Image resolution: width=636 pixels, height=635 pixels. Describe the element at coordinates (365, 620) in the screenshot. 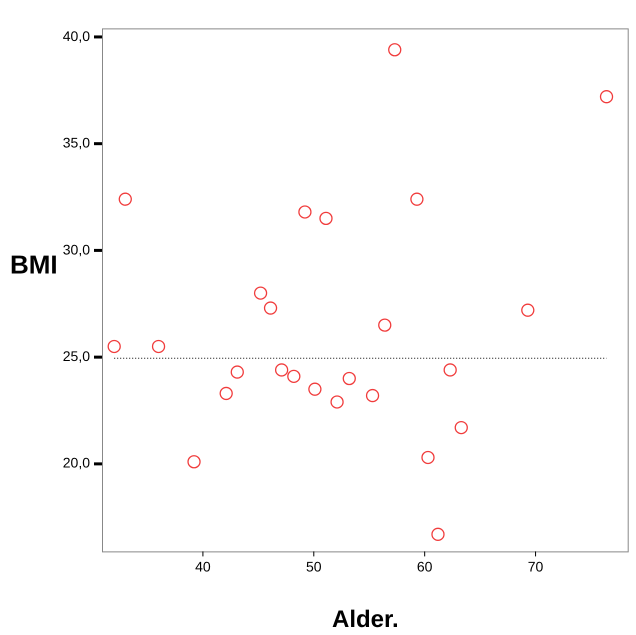

I see `x-axis-title: Alder.` at that location.